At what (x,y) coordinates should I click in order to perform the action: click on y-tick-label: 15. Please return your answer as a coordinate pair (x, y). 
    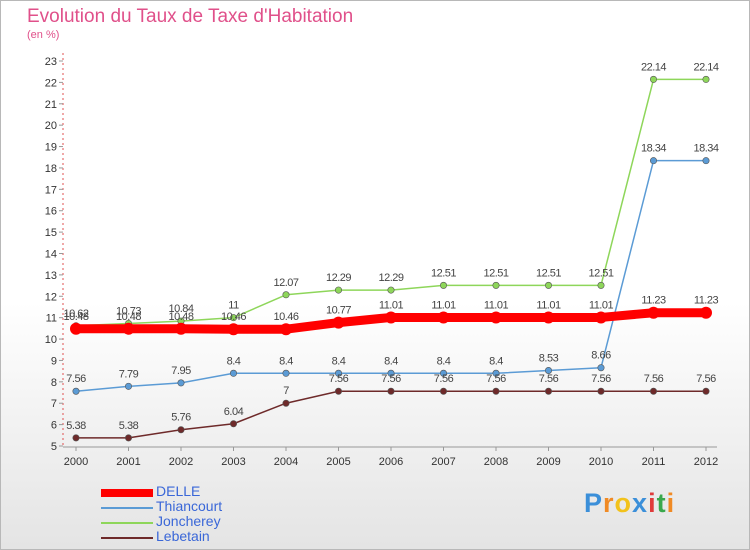
    Looking at the image, I should click on (51, 233).